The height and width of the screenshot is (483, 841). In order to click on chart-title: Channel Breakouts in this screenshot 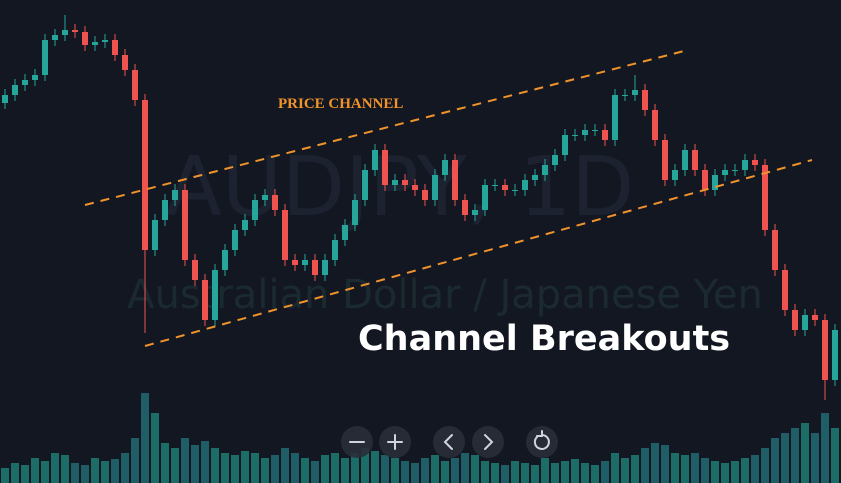, I will do `click(544, 339)`.